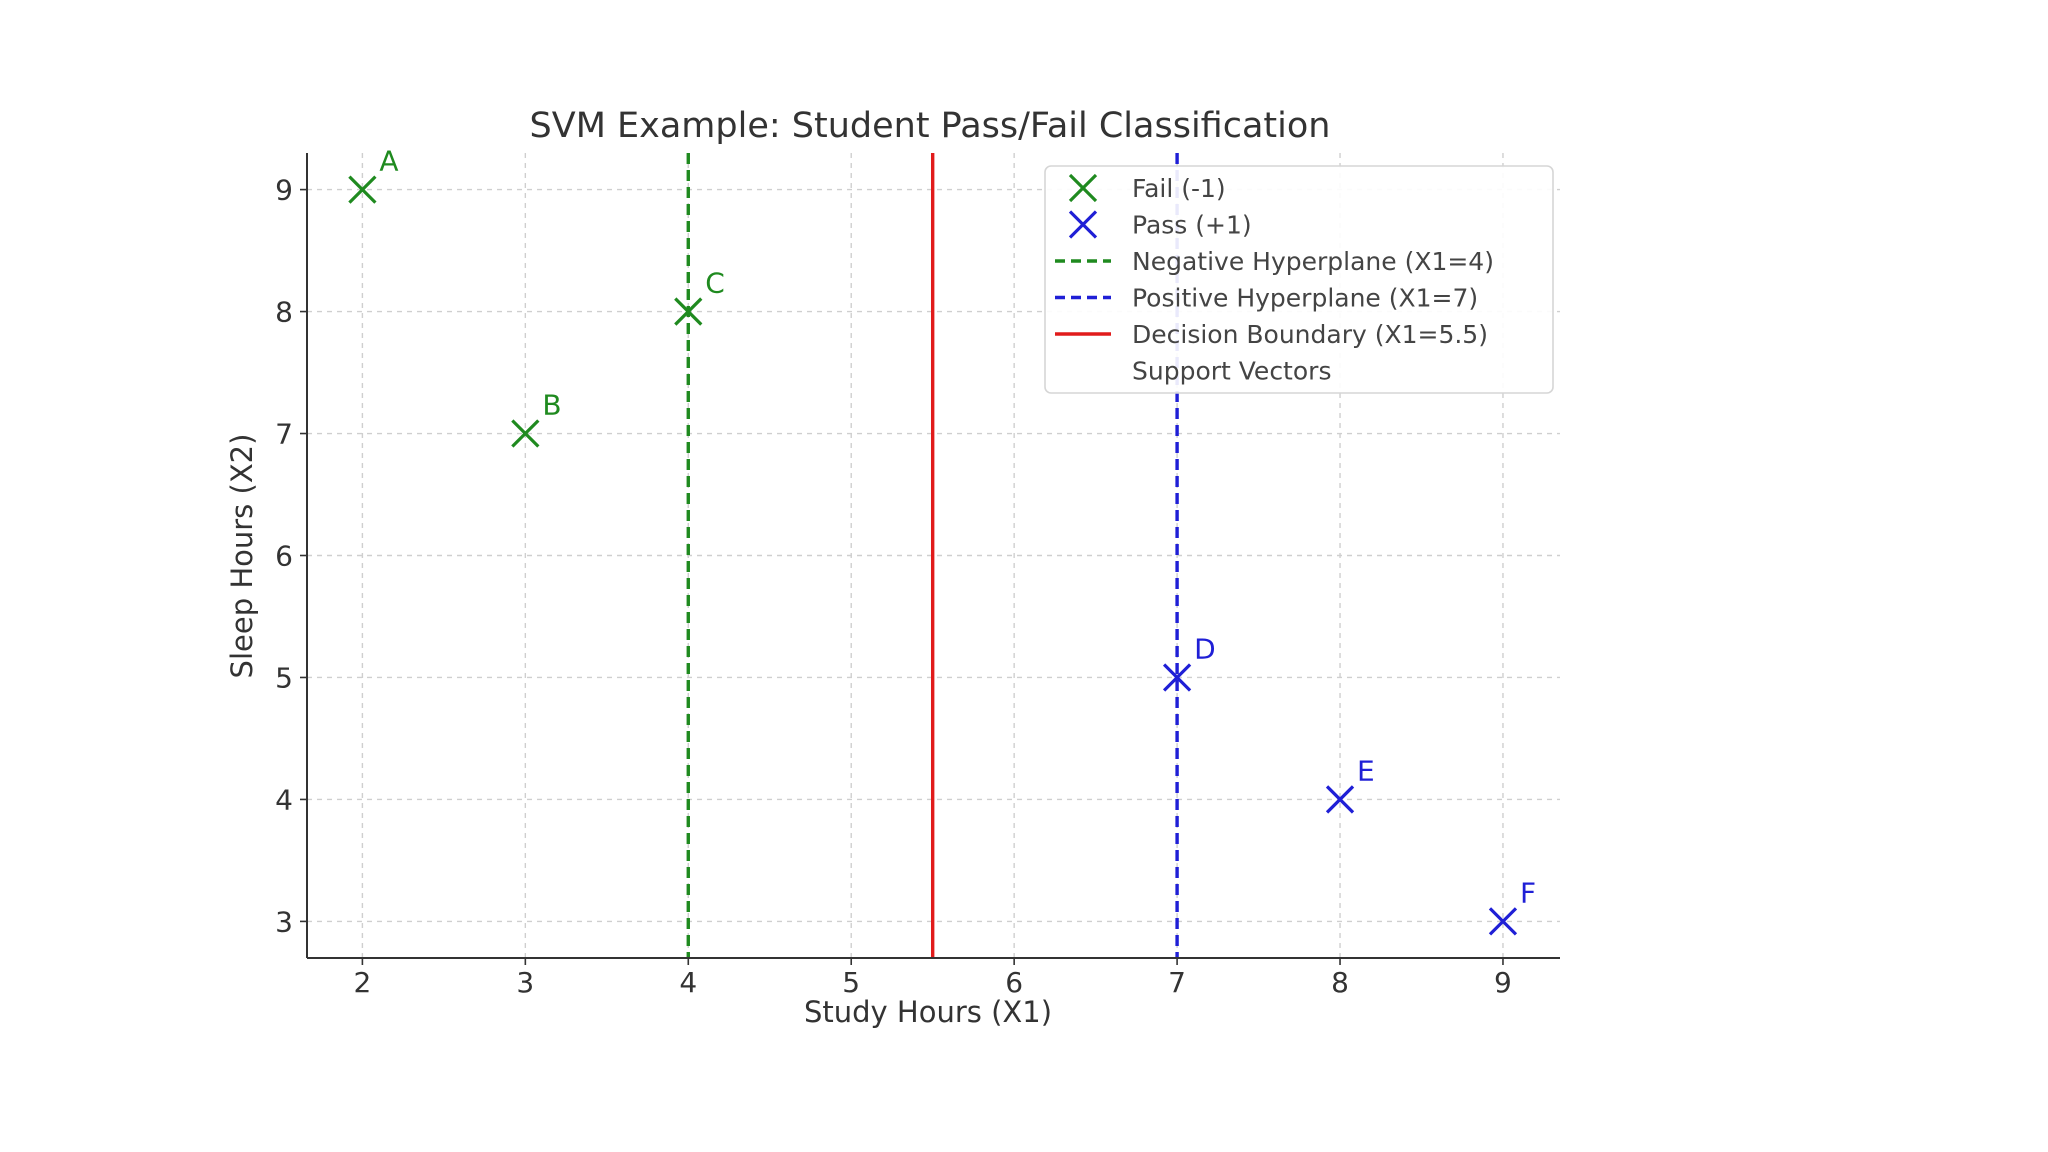 The image size is (2048, 1152). What do you see at coordinates (688, 982) in the screenshot?
I see `x-tick-label: 4` at bounding box center [688, 982].